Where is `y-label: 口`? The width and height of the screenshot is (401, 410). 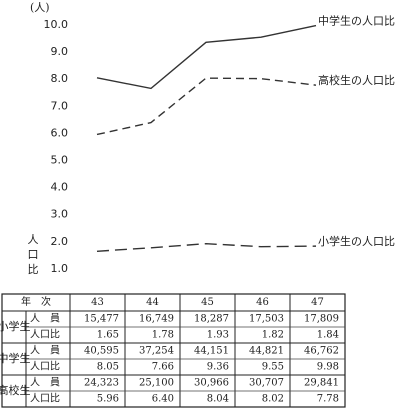 y-label: 口 is located at coordinates (33, 254).